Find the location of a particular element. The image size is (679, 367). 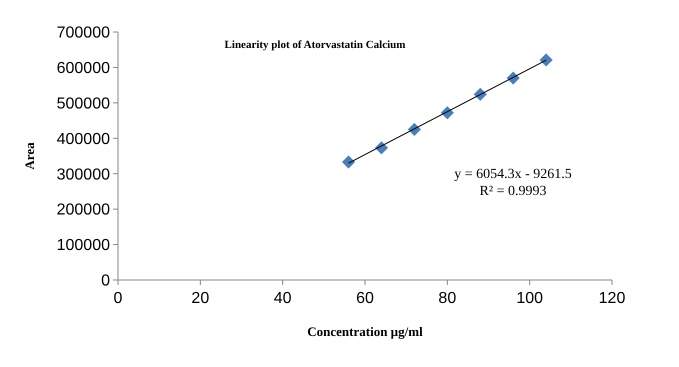

y-tick-label: 600000 is located at coordinates (83, 69).